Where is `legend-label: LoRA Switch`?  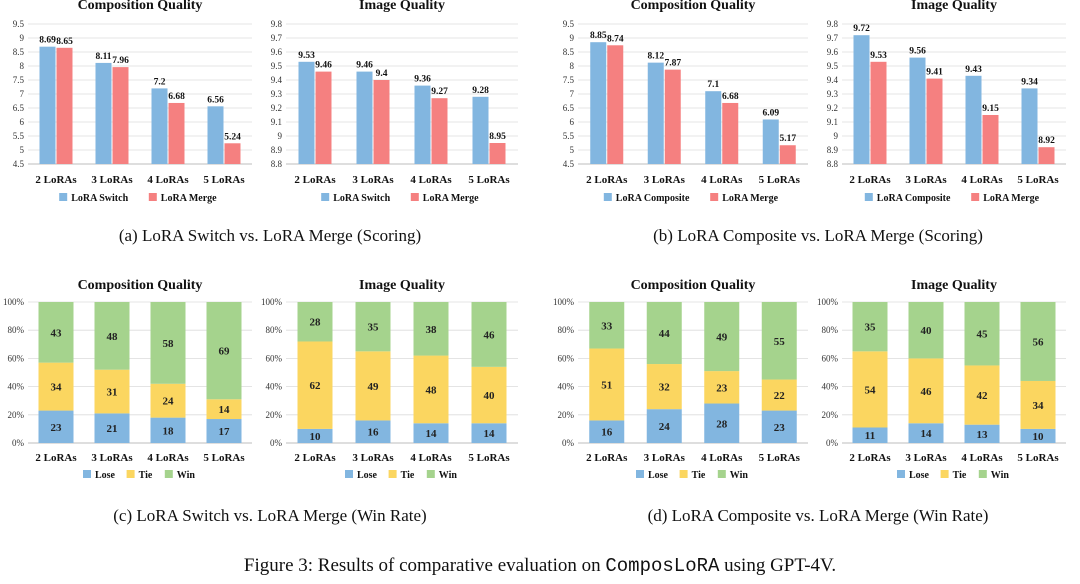
legend-label: LoRA Switch is located at coordinates (361, 198).